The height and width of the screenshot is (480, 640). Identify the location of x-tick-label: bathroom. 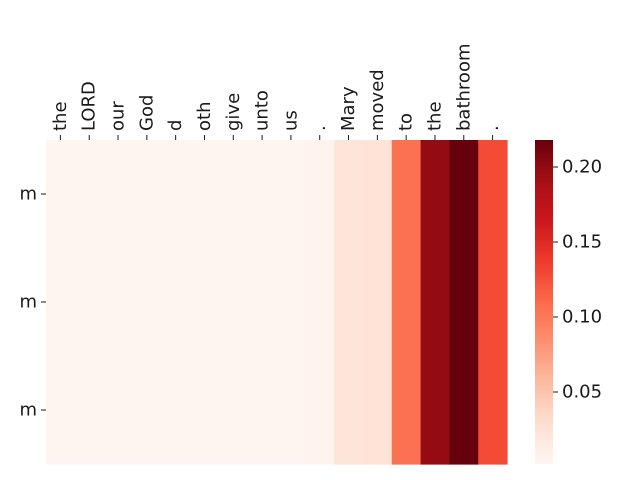
(463, 88).